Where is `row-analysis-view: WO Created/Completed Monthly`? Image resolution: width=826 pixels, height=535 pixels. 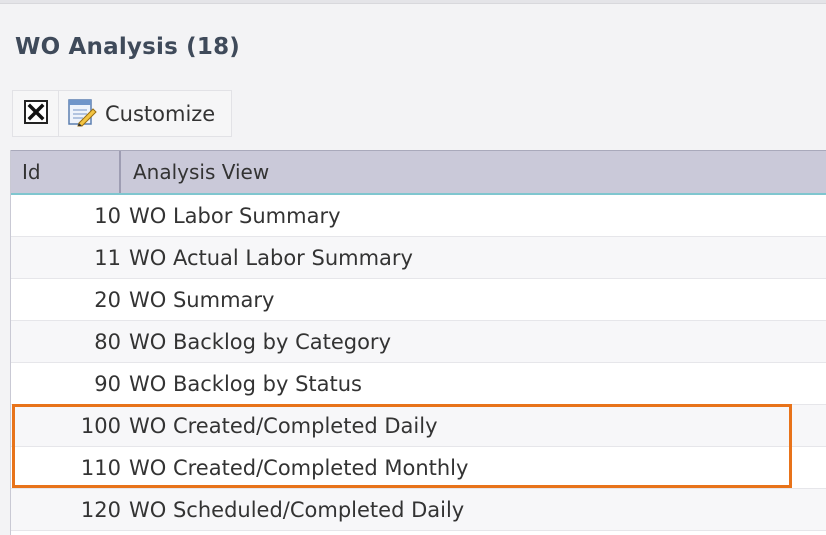
row-analysis-view: WO Created/Completed Monthly is located at coordinates (299, 467).